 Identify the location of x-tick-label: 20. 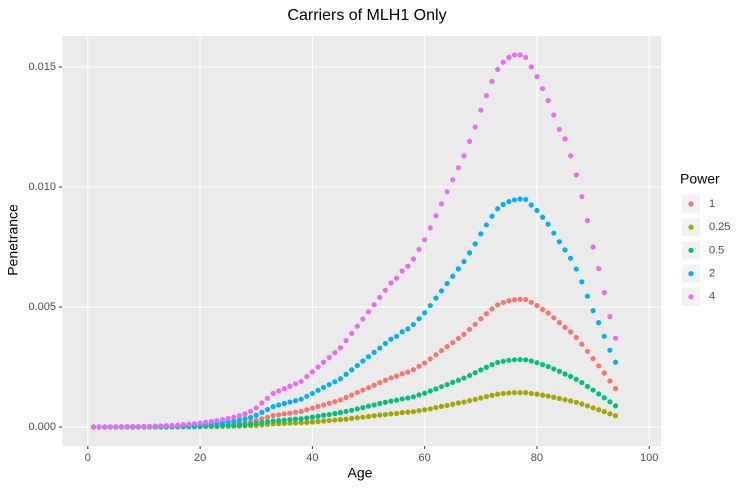
(200, 458).